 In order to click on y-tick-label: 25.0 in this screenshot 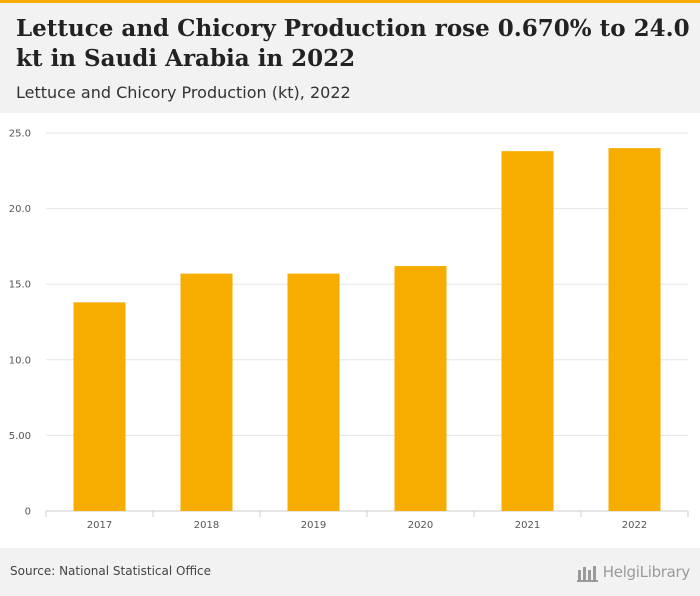, I will do `click(20, 134)`.